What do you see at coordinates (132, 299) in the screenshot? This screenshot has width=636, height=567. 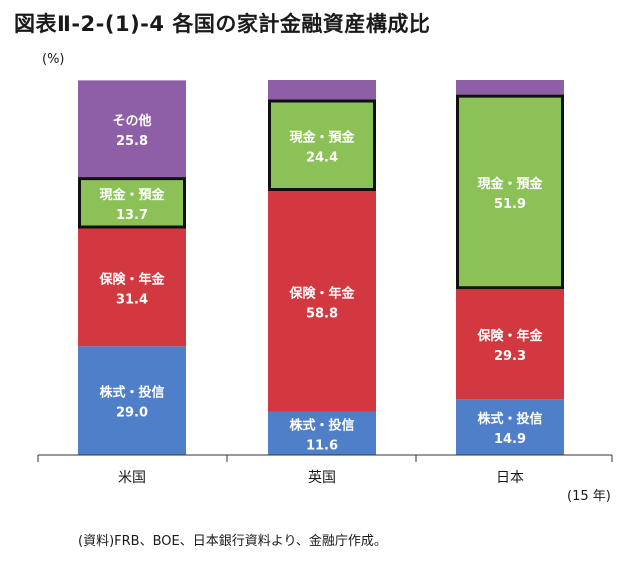 I see `segment-value-label: 31.4` at bounding box center [132, 299].